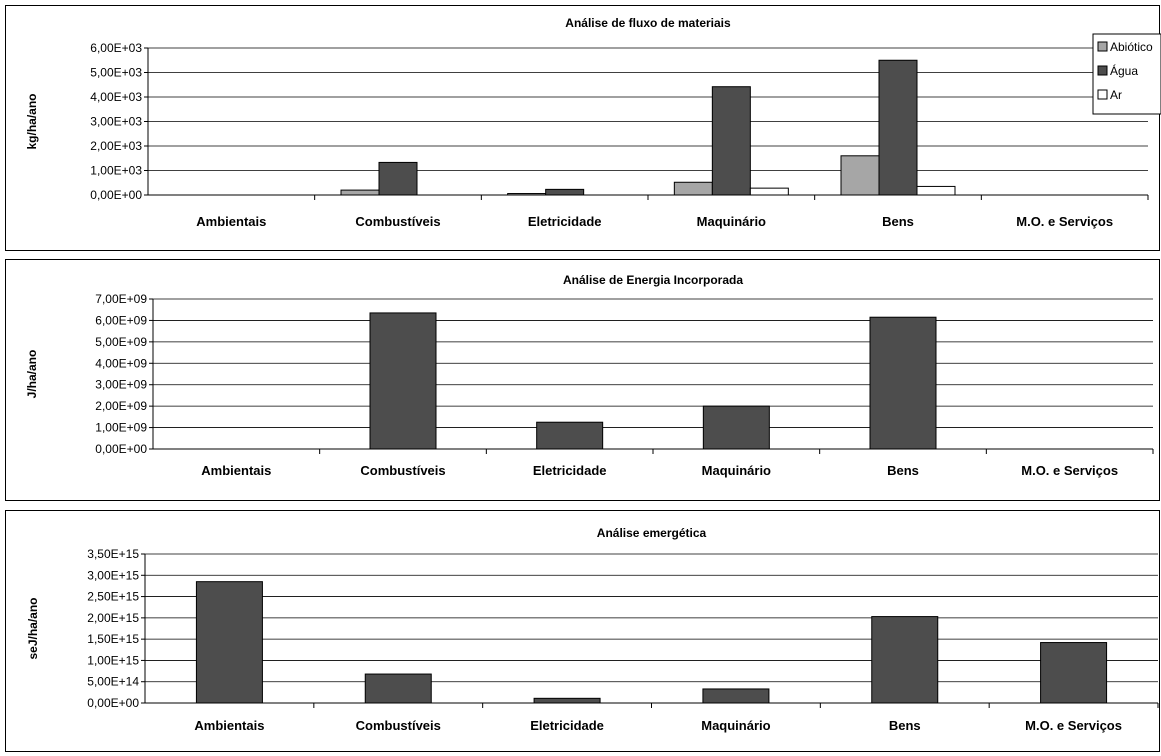 Image resolution: width=1161 pixels, height=756 pixels. I want to click on chart-title: Análise de Energia Incorporada, so click(653, 280).